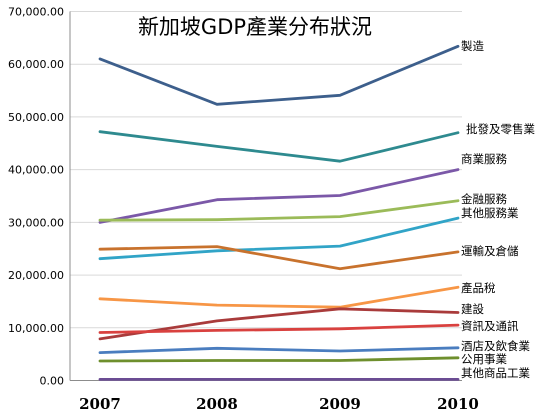 The height and width of the screenshot is (413, 548). Describe the element at coordinates (217, 404) in the screenshot. I see `x-tick-label: 2008` at that location.